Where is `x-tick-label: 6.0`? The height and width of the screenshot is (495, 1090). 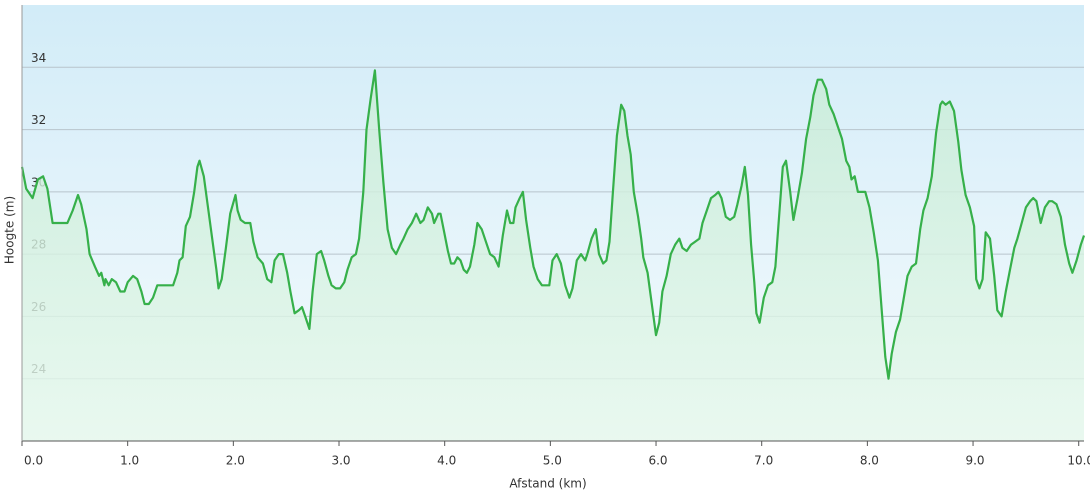
x-tick-label: 6.0 is located at coordinates (657, 461).